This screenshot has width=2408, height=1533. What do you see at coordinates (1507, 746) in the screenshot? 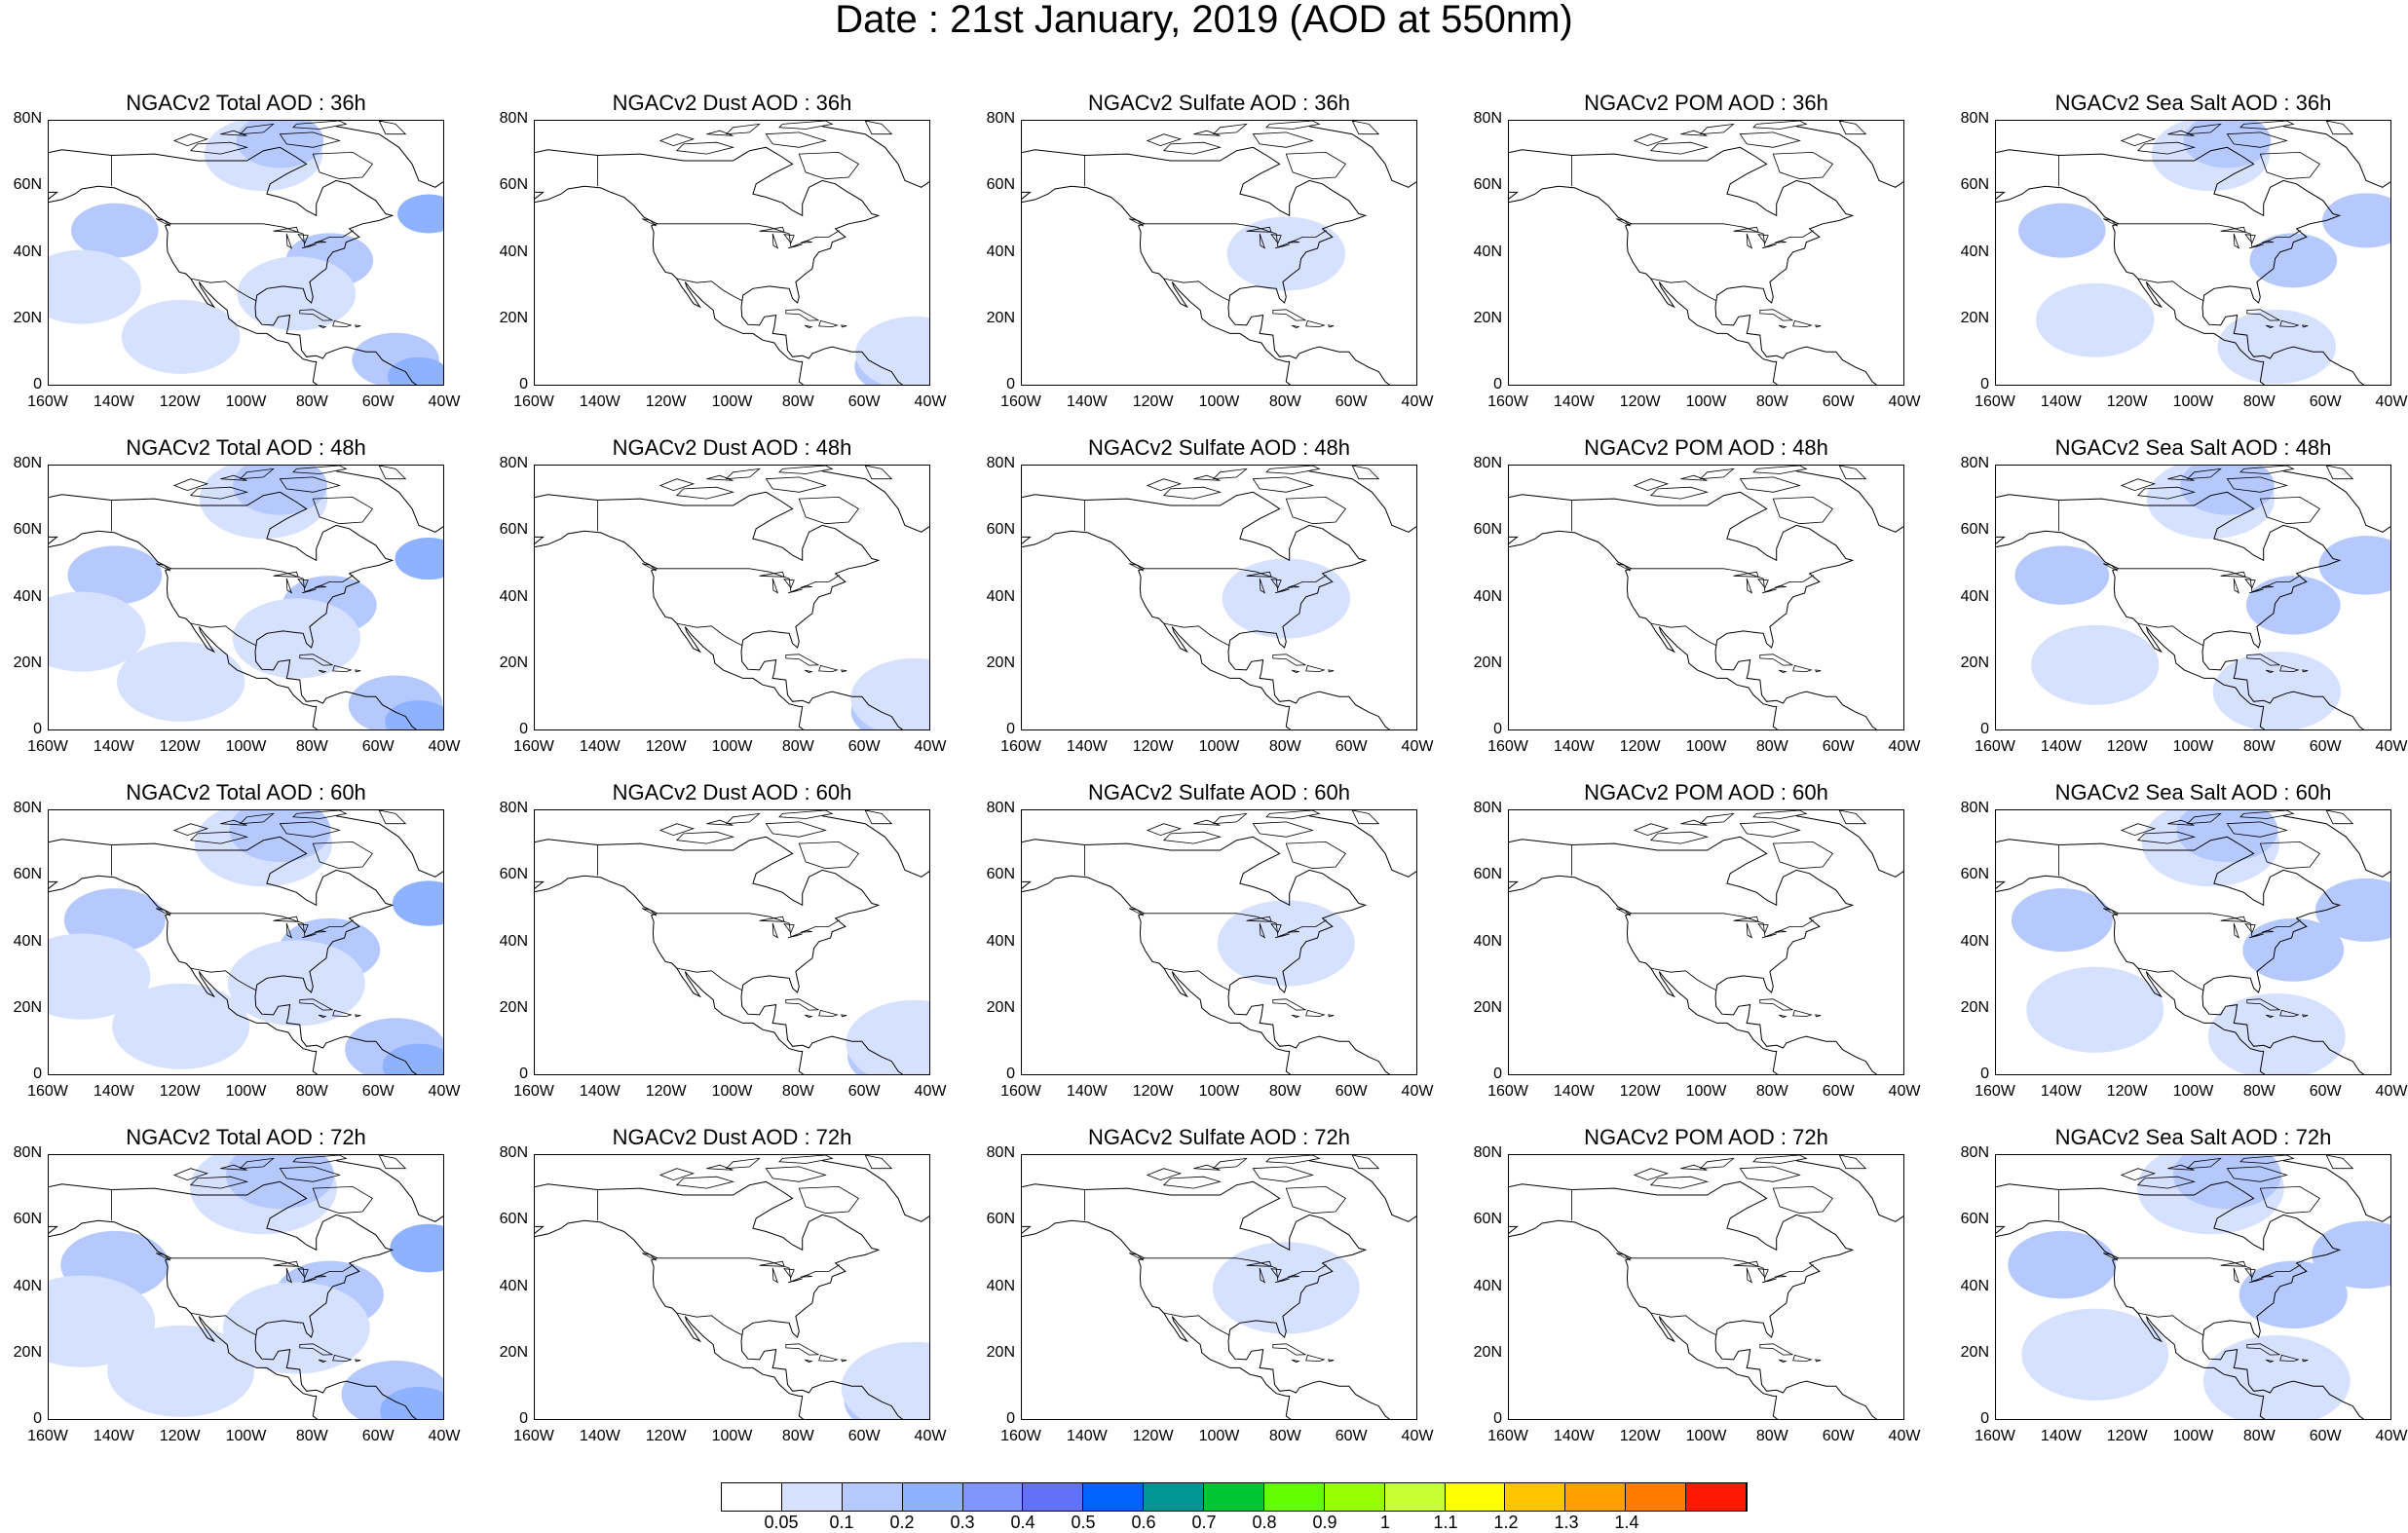
I see `lon-tick-label: 160W` at bounding box center [1507, 746].